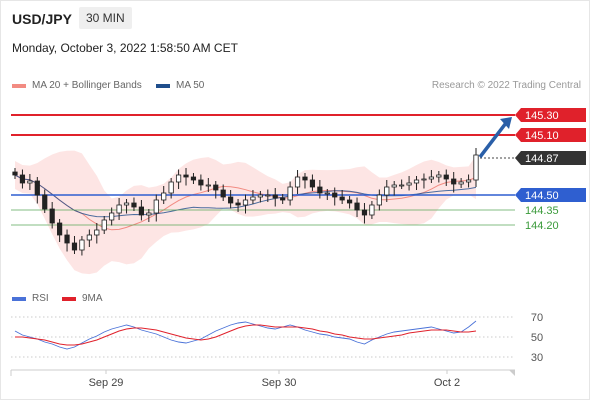  I want to click on x-tick-label: Sep 29, so click(106, 383).